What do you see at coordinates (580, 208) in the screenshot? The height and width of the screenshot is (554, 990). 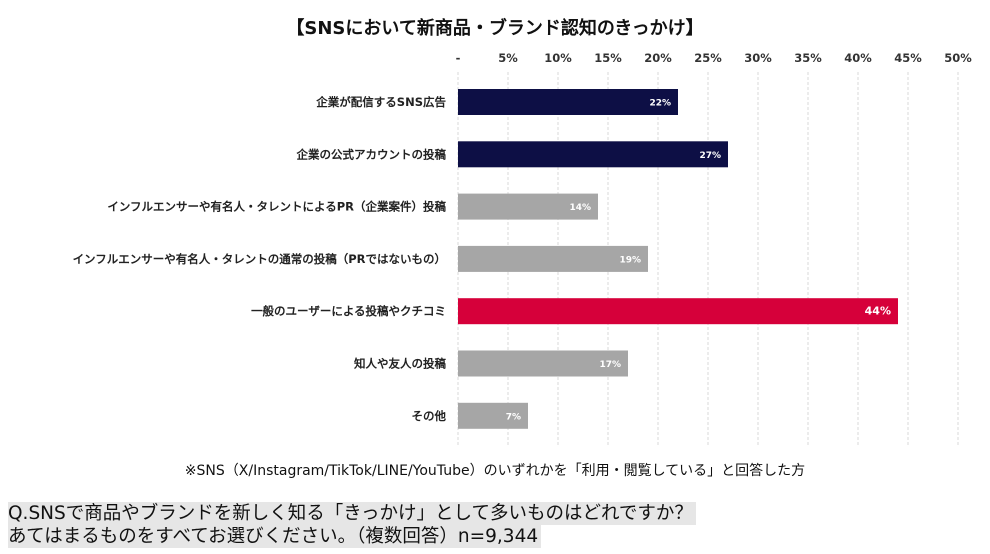 I see `data-label: 14%` at bounding box center [580, 208].